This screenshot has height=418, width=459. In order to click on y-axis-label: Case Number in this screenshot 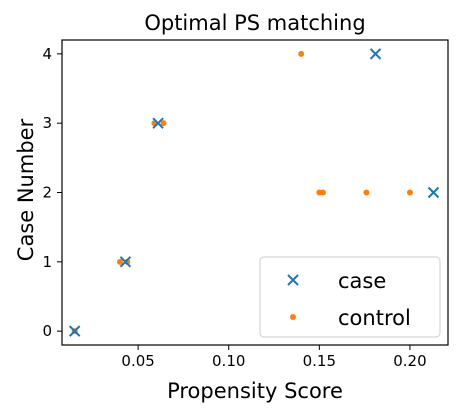, I will do `click(26, 189)`.